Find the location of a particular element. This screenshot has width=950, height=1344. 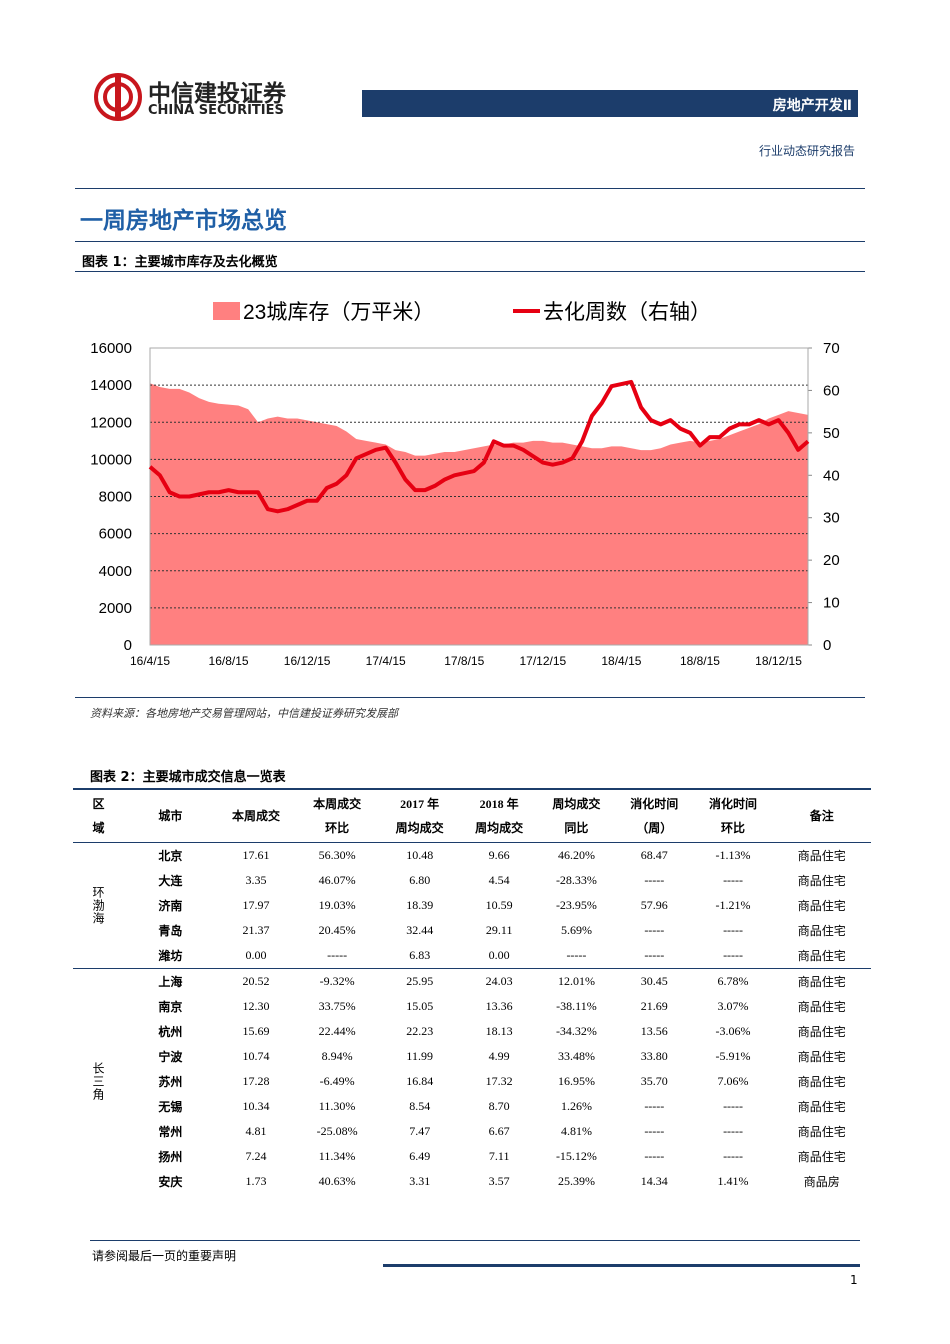

value-cell: 8.54 is located at coordinates (420, 1106).